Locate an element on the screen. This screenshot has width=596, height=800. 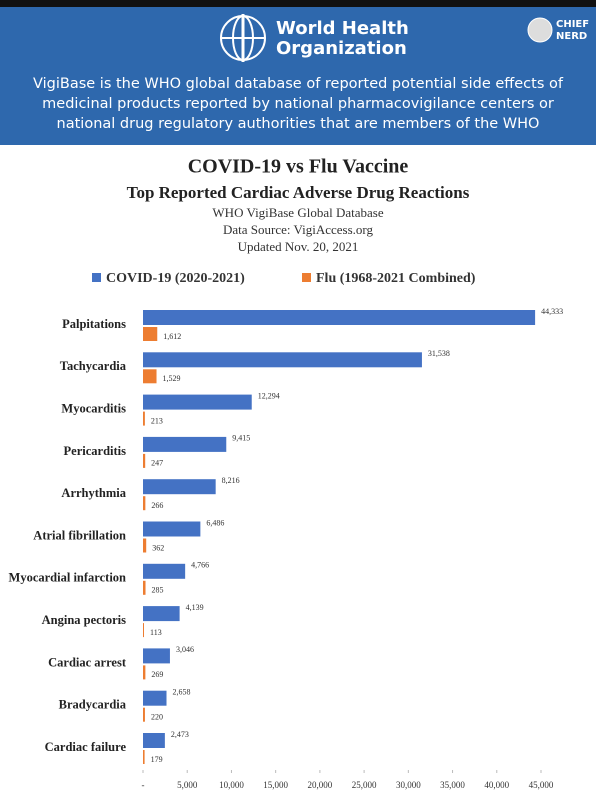
x-tick-label: 40,000 is located at coordinates (496, 785).